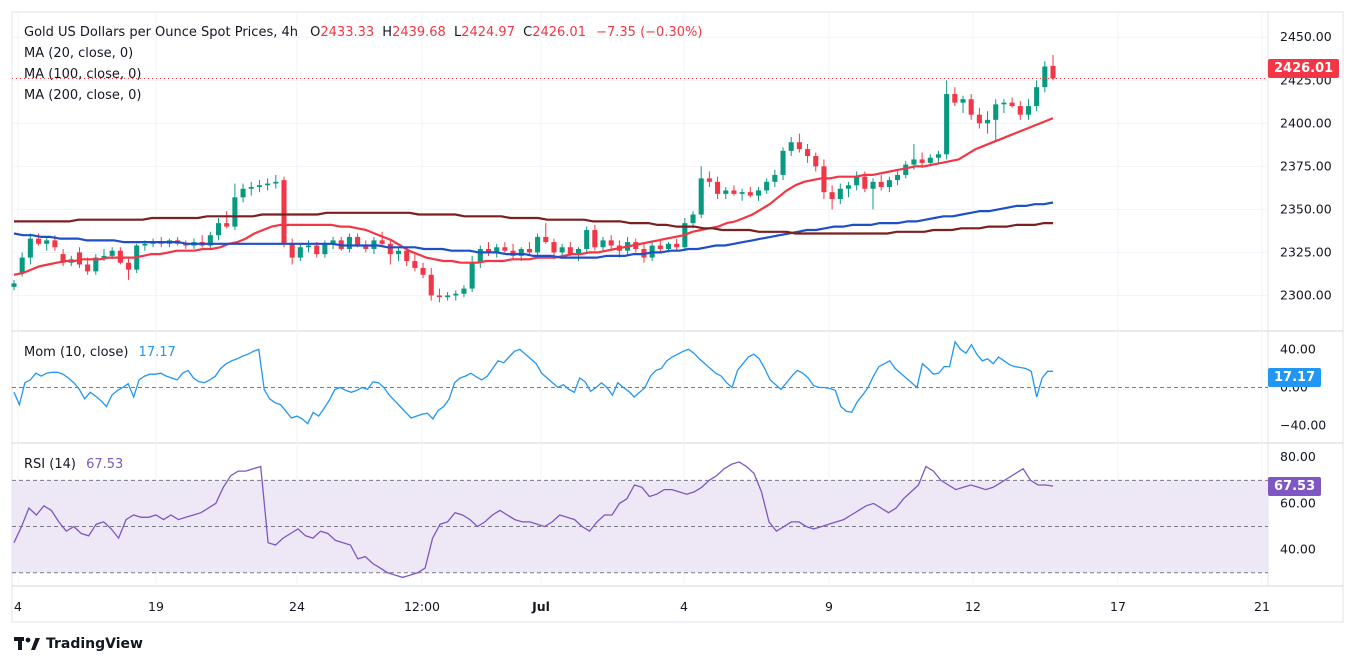 The height and width of the screenshot is (668, 1357). What do you see at coordinates (1304, 68) in the screenshot?
I see `last-price-tag: 2426.01` at bounding box center [1304, 68].